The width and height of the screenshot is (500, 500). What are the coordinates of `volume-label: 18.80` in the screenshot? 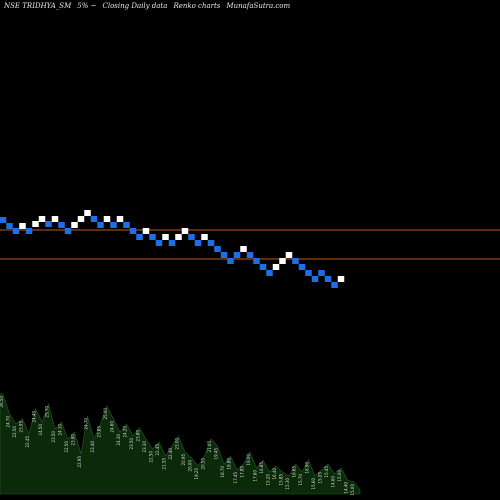 It's located at (229, 464).